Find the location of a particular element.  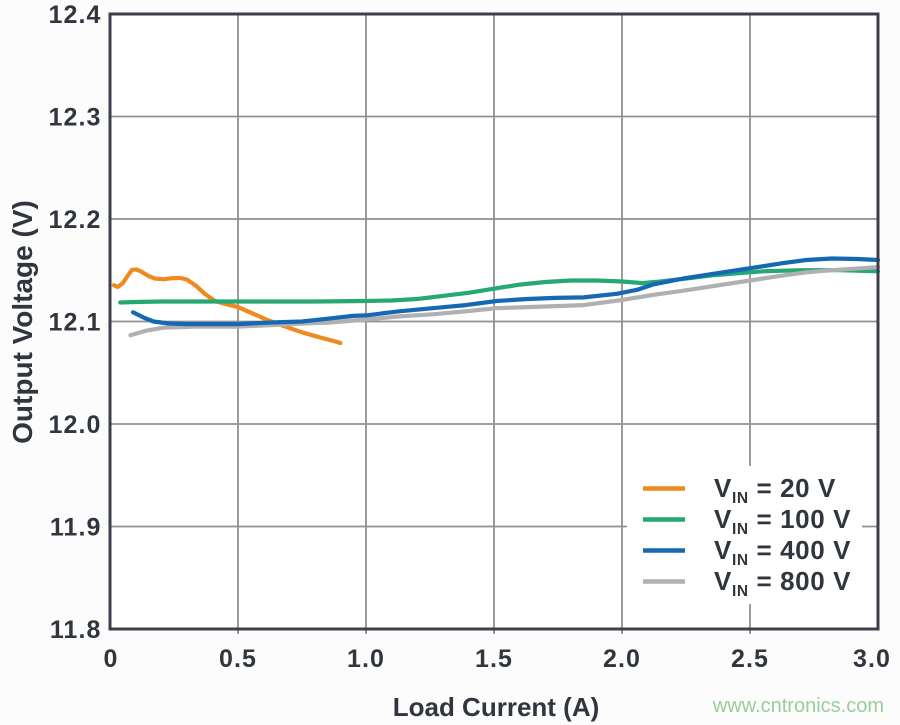

svg-text: Output Voltage (V) is located at coordinates (22, 322).